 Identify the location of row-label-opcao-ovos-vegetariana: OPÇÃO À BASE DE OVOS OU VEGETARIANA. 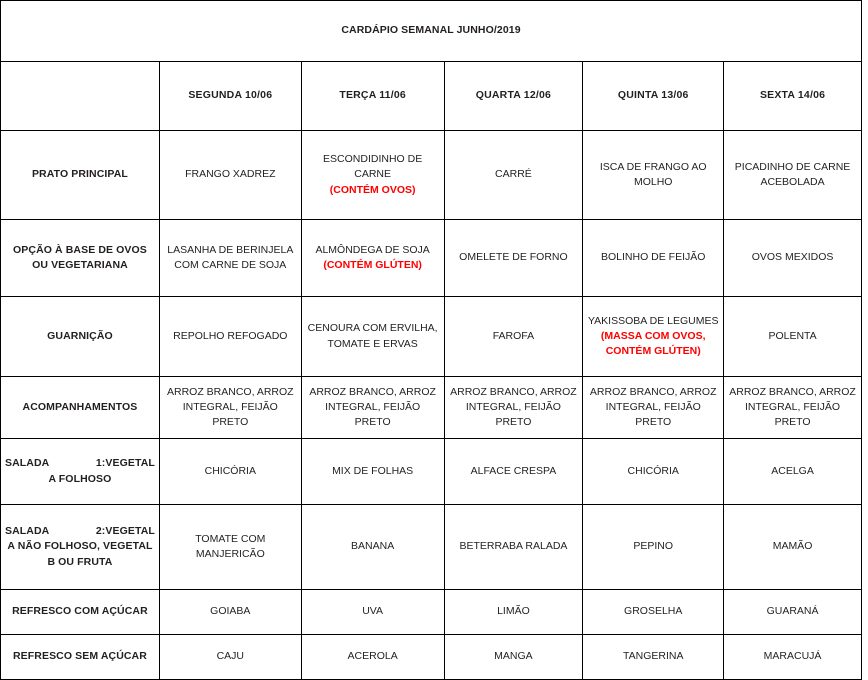
(80, 258).